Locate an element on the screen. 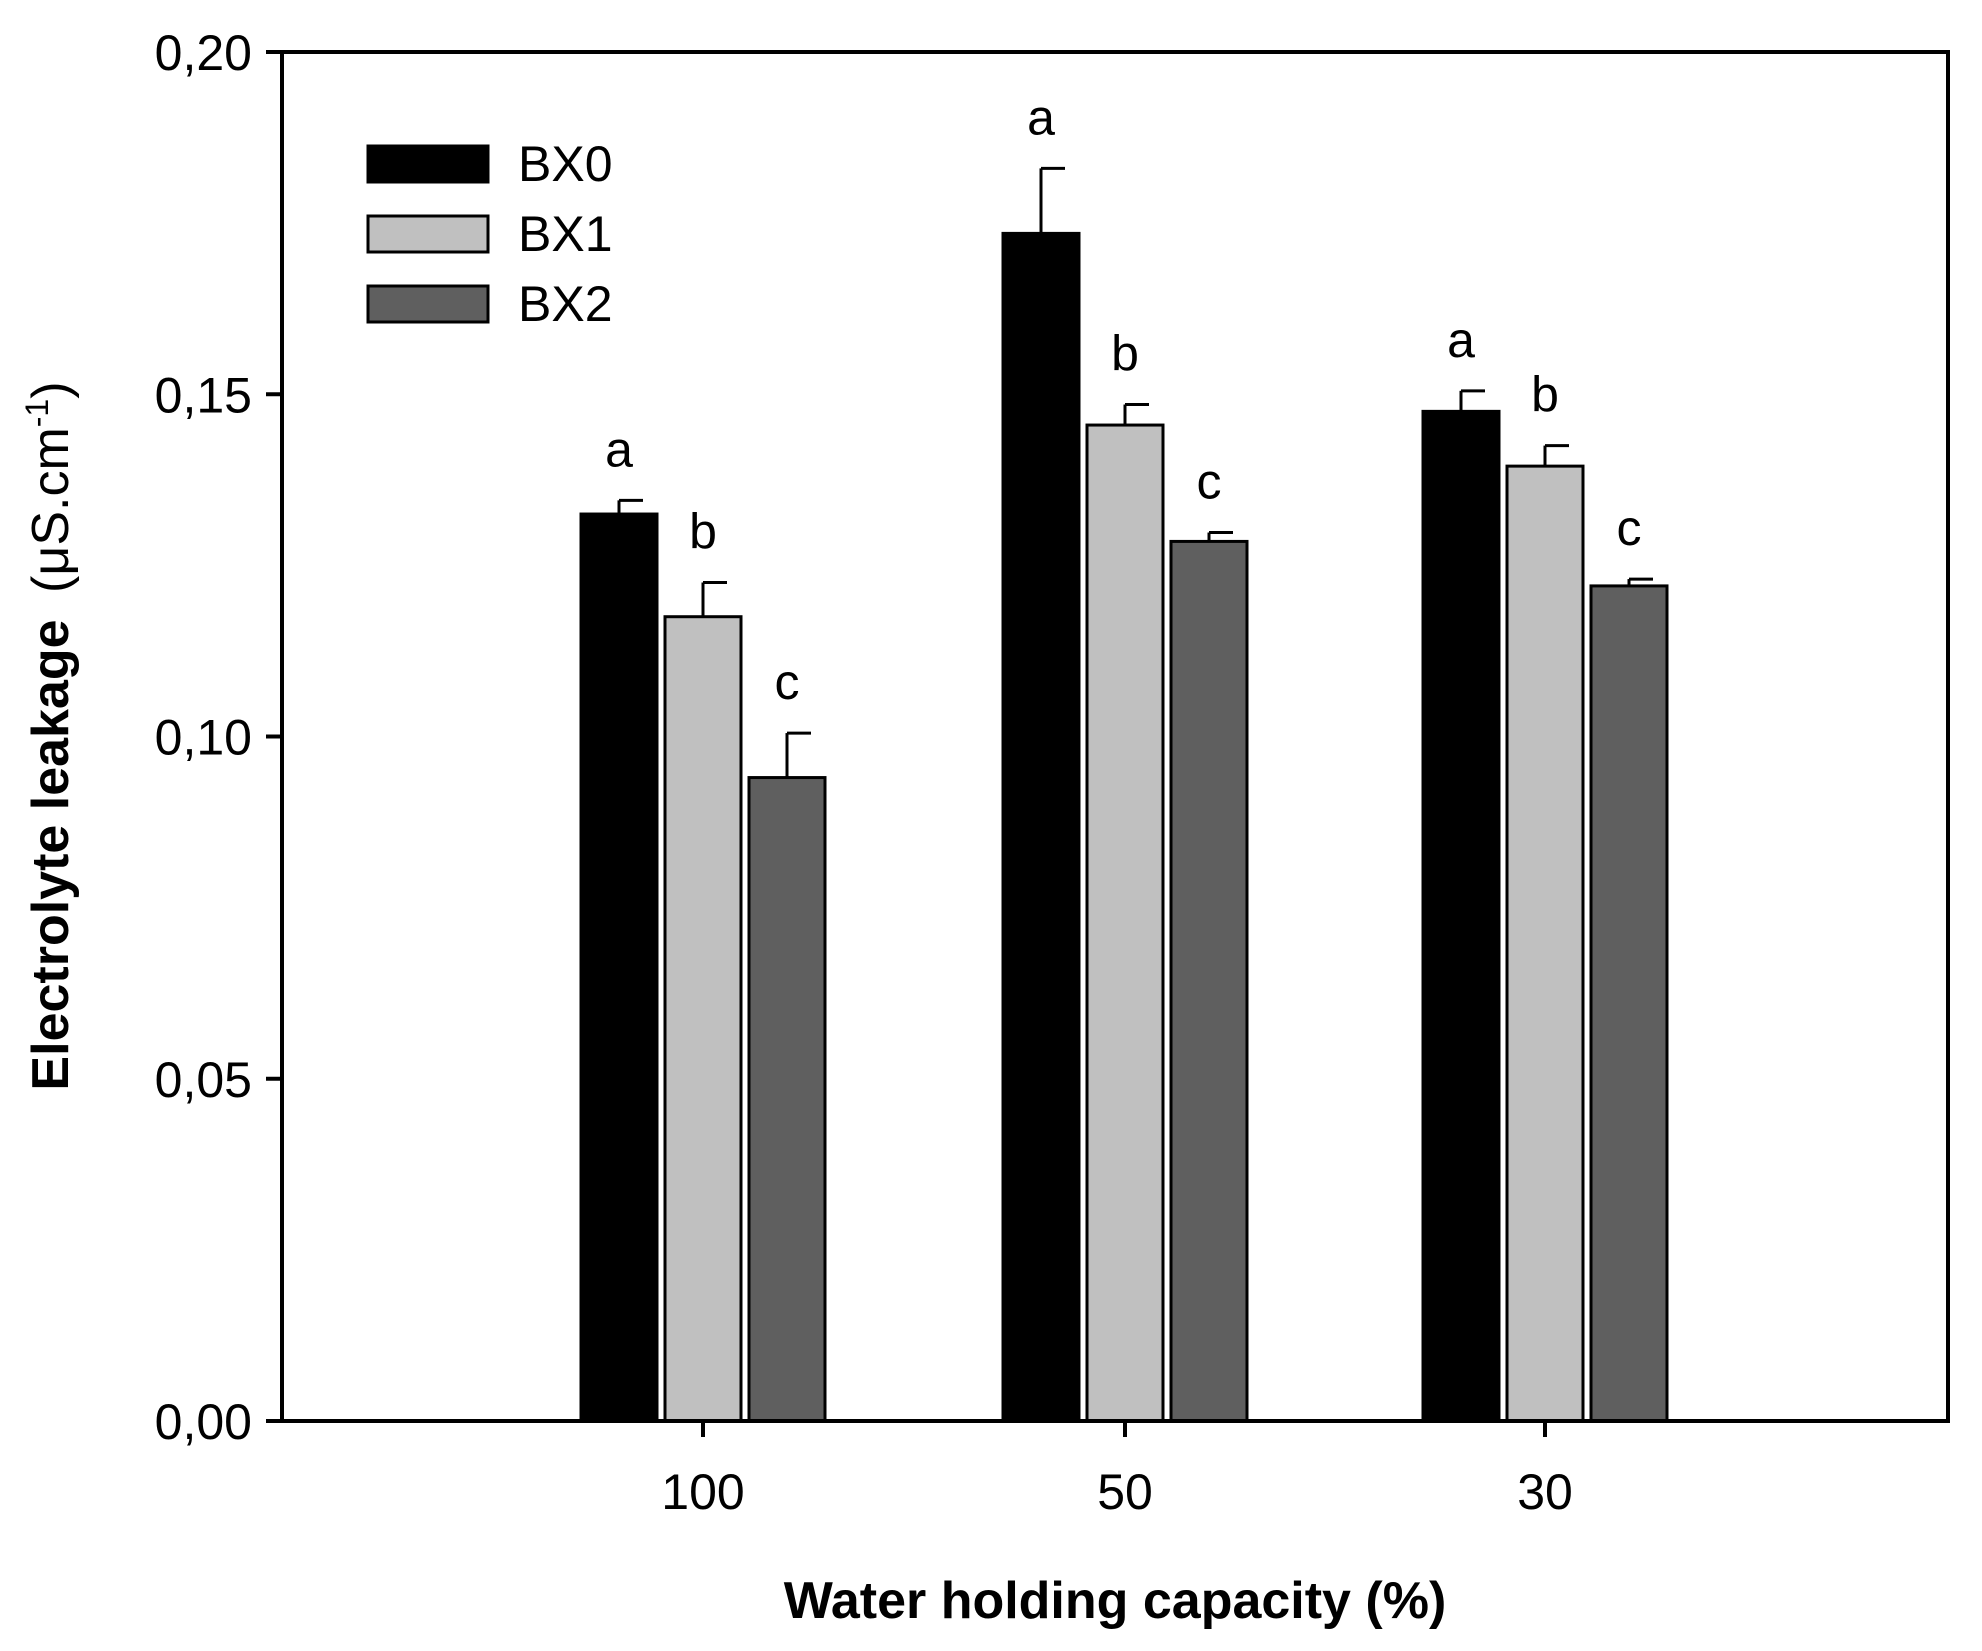 This screenshot has width=1982, height=1651. significance-label-bx1-30: b is located at coordinates (1545, 395).